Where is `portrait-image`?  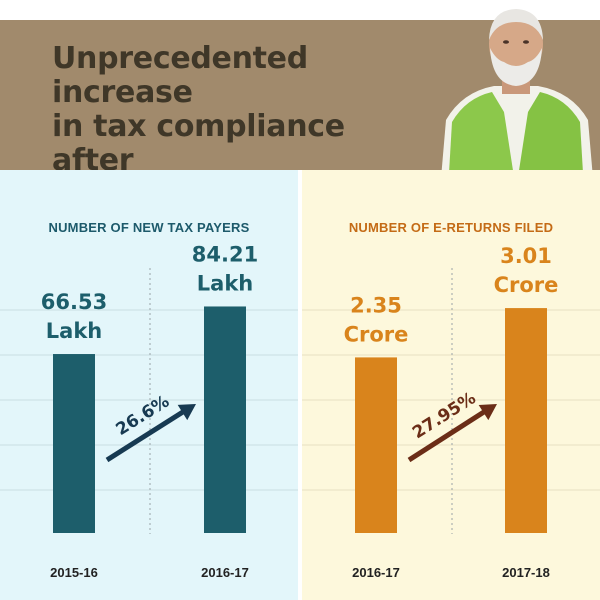 portrait-image is located at coordinates (517, 99).